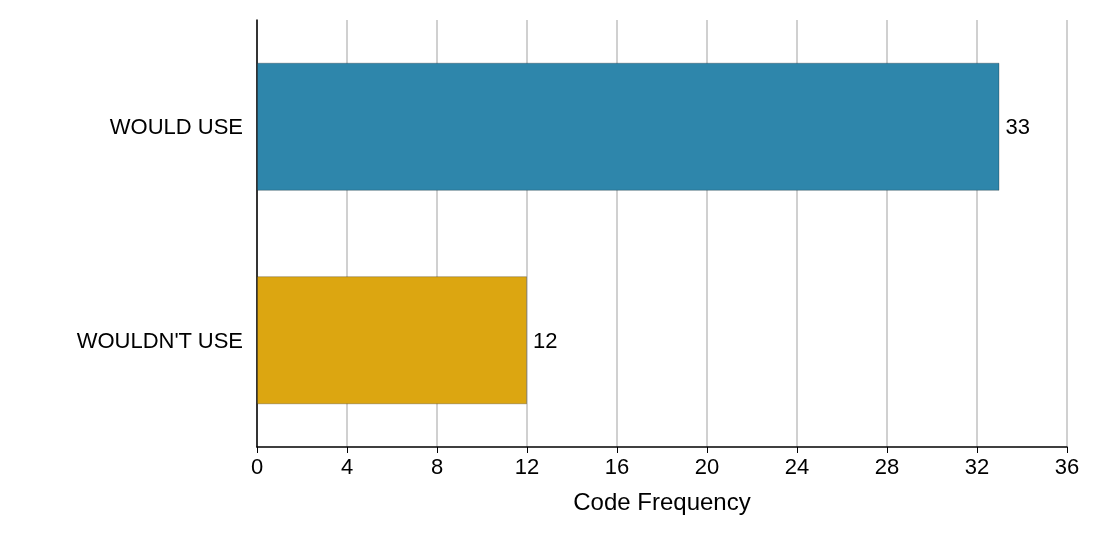 Image resolution: width=1100 pixels, height=535 pixels. What do you see at coordinates (545, 340) in the screenshot?
I see `data-label: 12` at bounding box center [545, 340].